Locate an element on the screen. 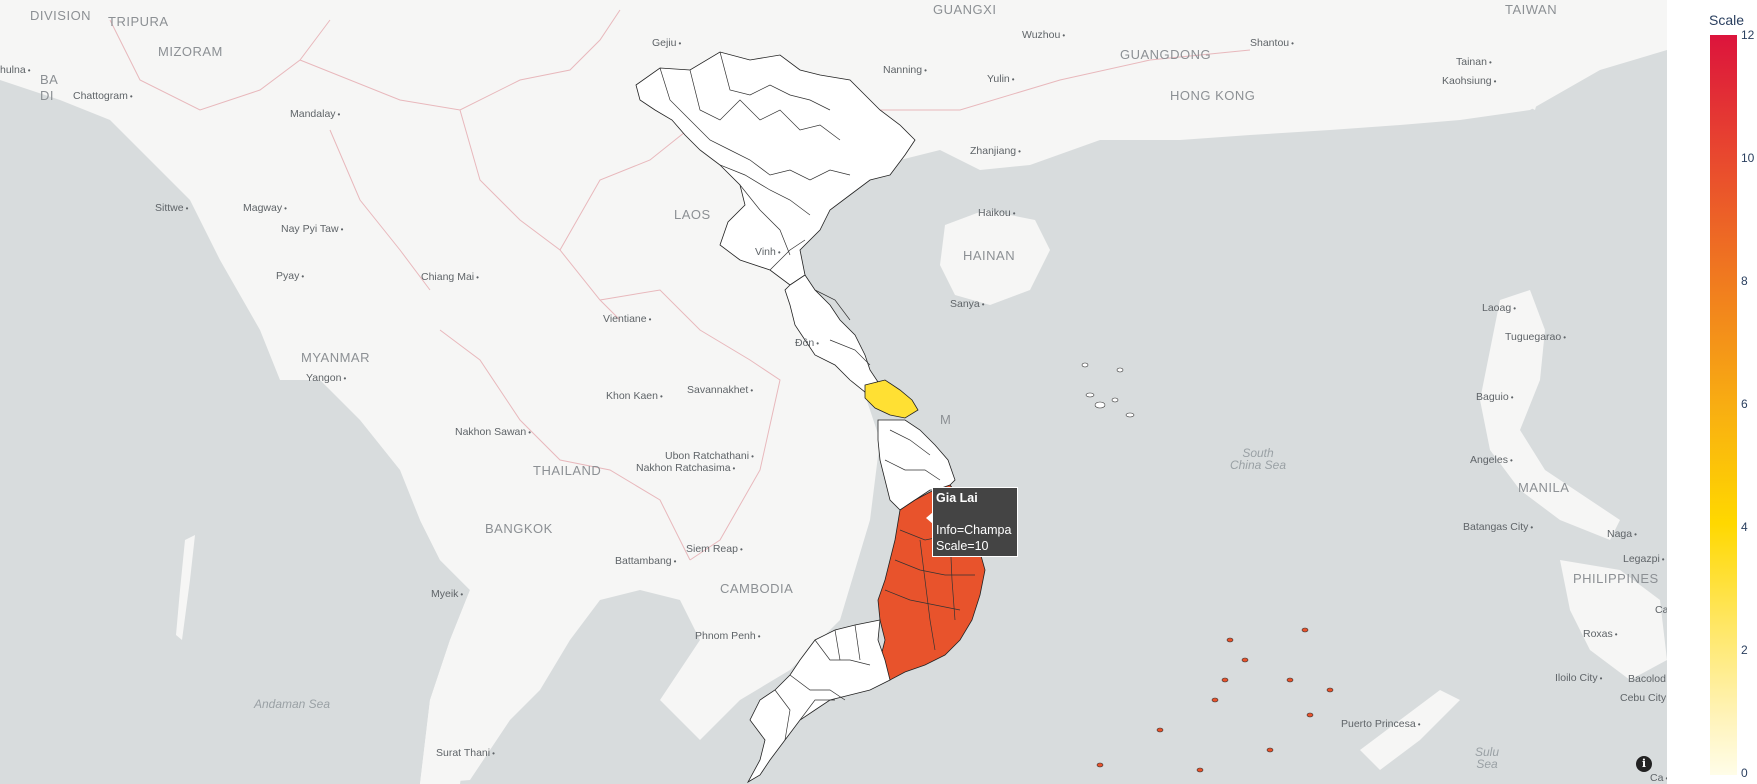 Image resolution: width=1757 pixels, height=784 pixels. label-sulu-sea: Sulu Sea is located at coordinates (1487, 758).